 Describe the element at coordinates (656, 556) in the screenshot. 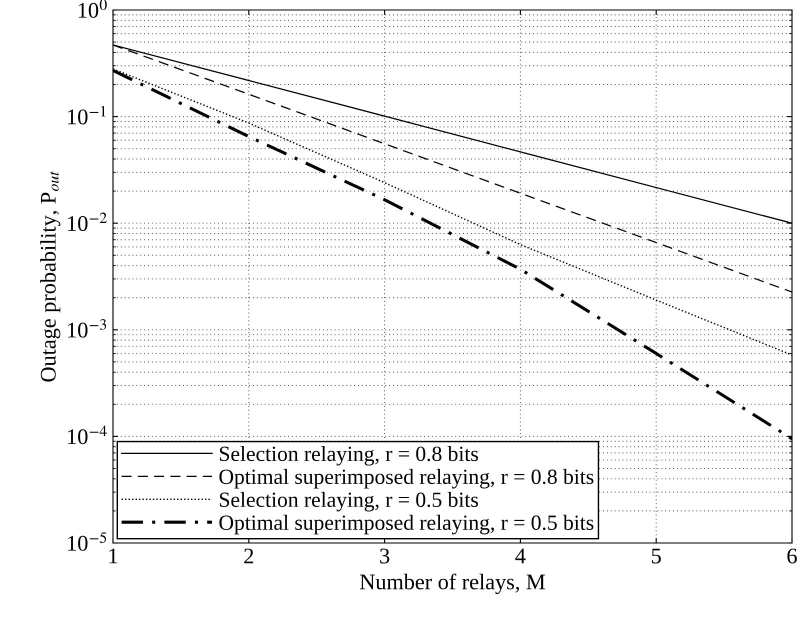

I see `x-tick-label: 5` at that location.